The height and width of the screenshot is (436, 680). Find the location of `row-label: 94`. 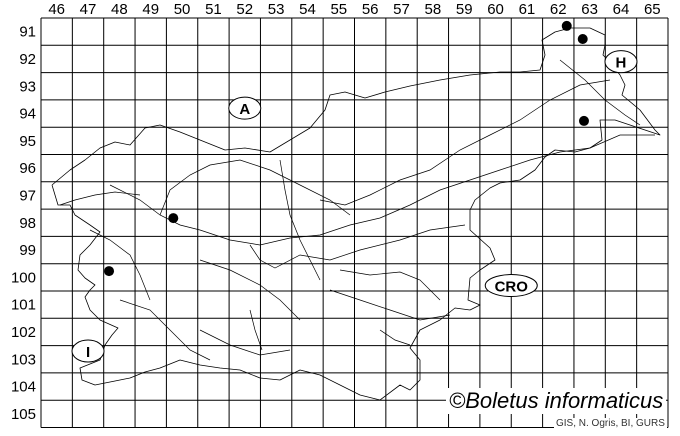

row-label: 94 is located at coordinates (27, 114).